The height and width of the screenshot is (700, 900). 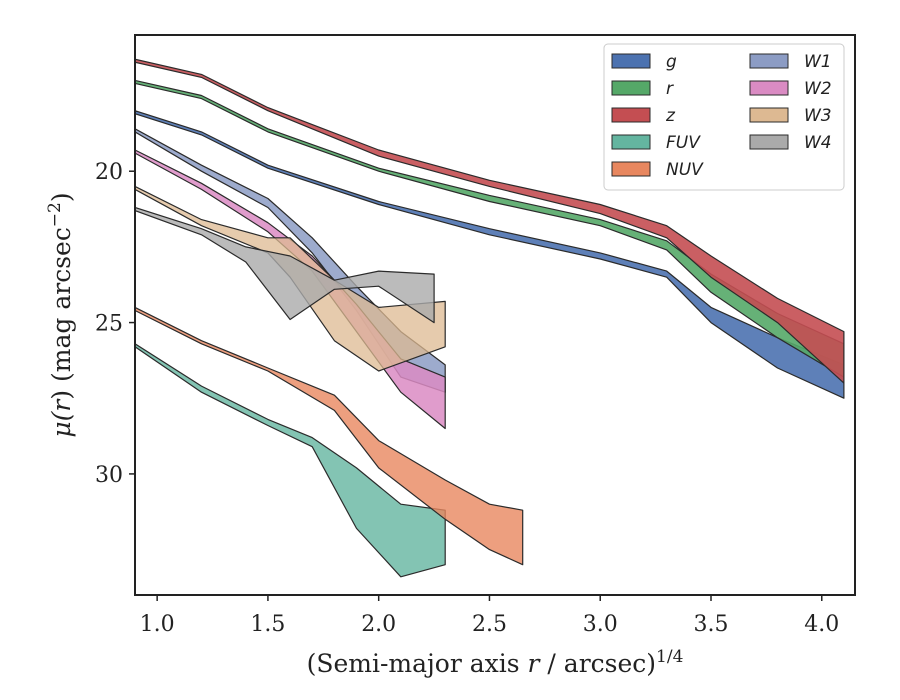 What do you see at coordinates (60, 314) in the screenshot?
I see `y-axis-label: μ(r) (mag arcsec−2)` at bounding box center [60, 314].